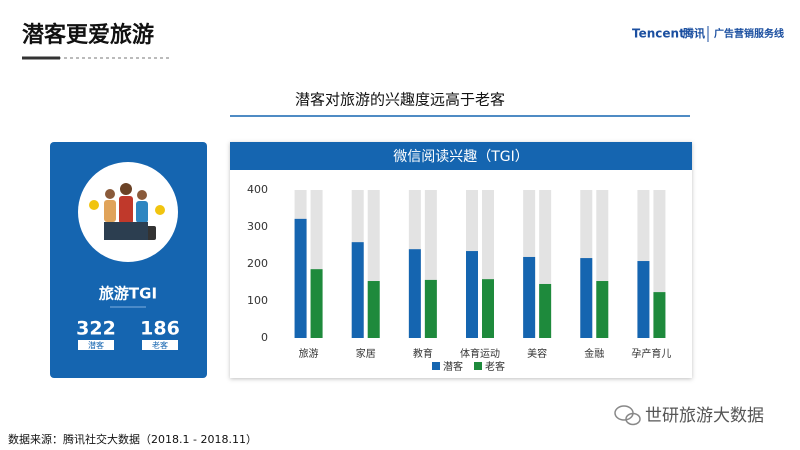  What do you see at coordinates (480, 353) in the screenshot?
I see `x-tick-label: 体育运动` at bounding box center [480, 353].